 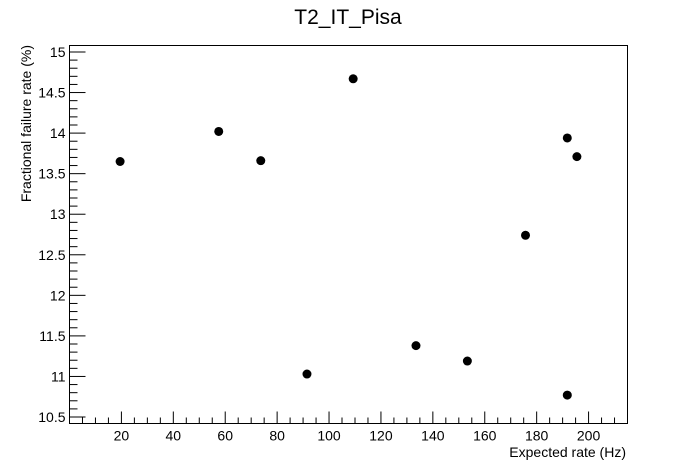 I want to click on y-axis-tick-labels: 10.5 11 11.5 12 12.5 13 13.5 14 14.5 15, so click(x=51, y=234).